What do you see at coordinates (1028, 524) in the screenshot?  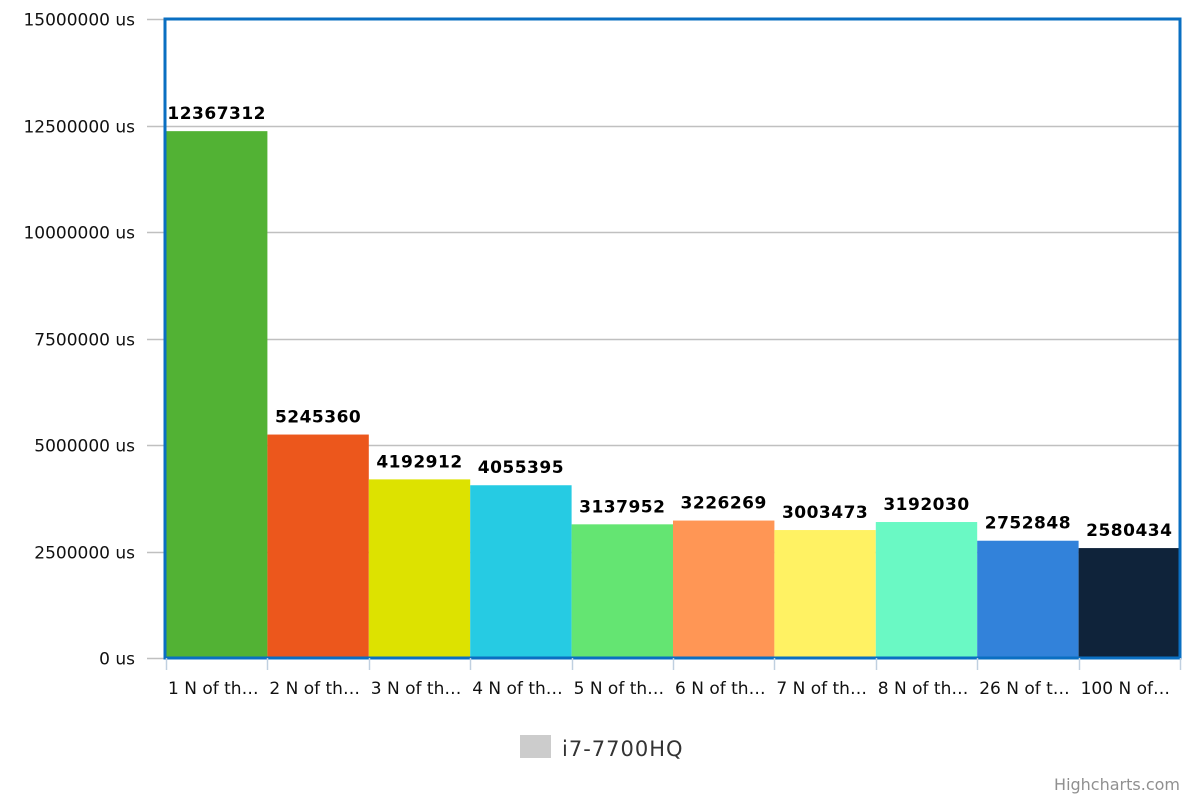 I see `data-label: 2752848` at bounding box center [1028, 524].